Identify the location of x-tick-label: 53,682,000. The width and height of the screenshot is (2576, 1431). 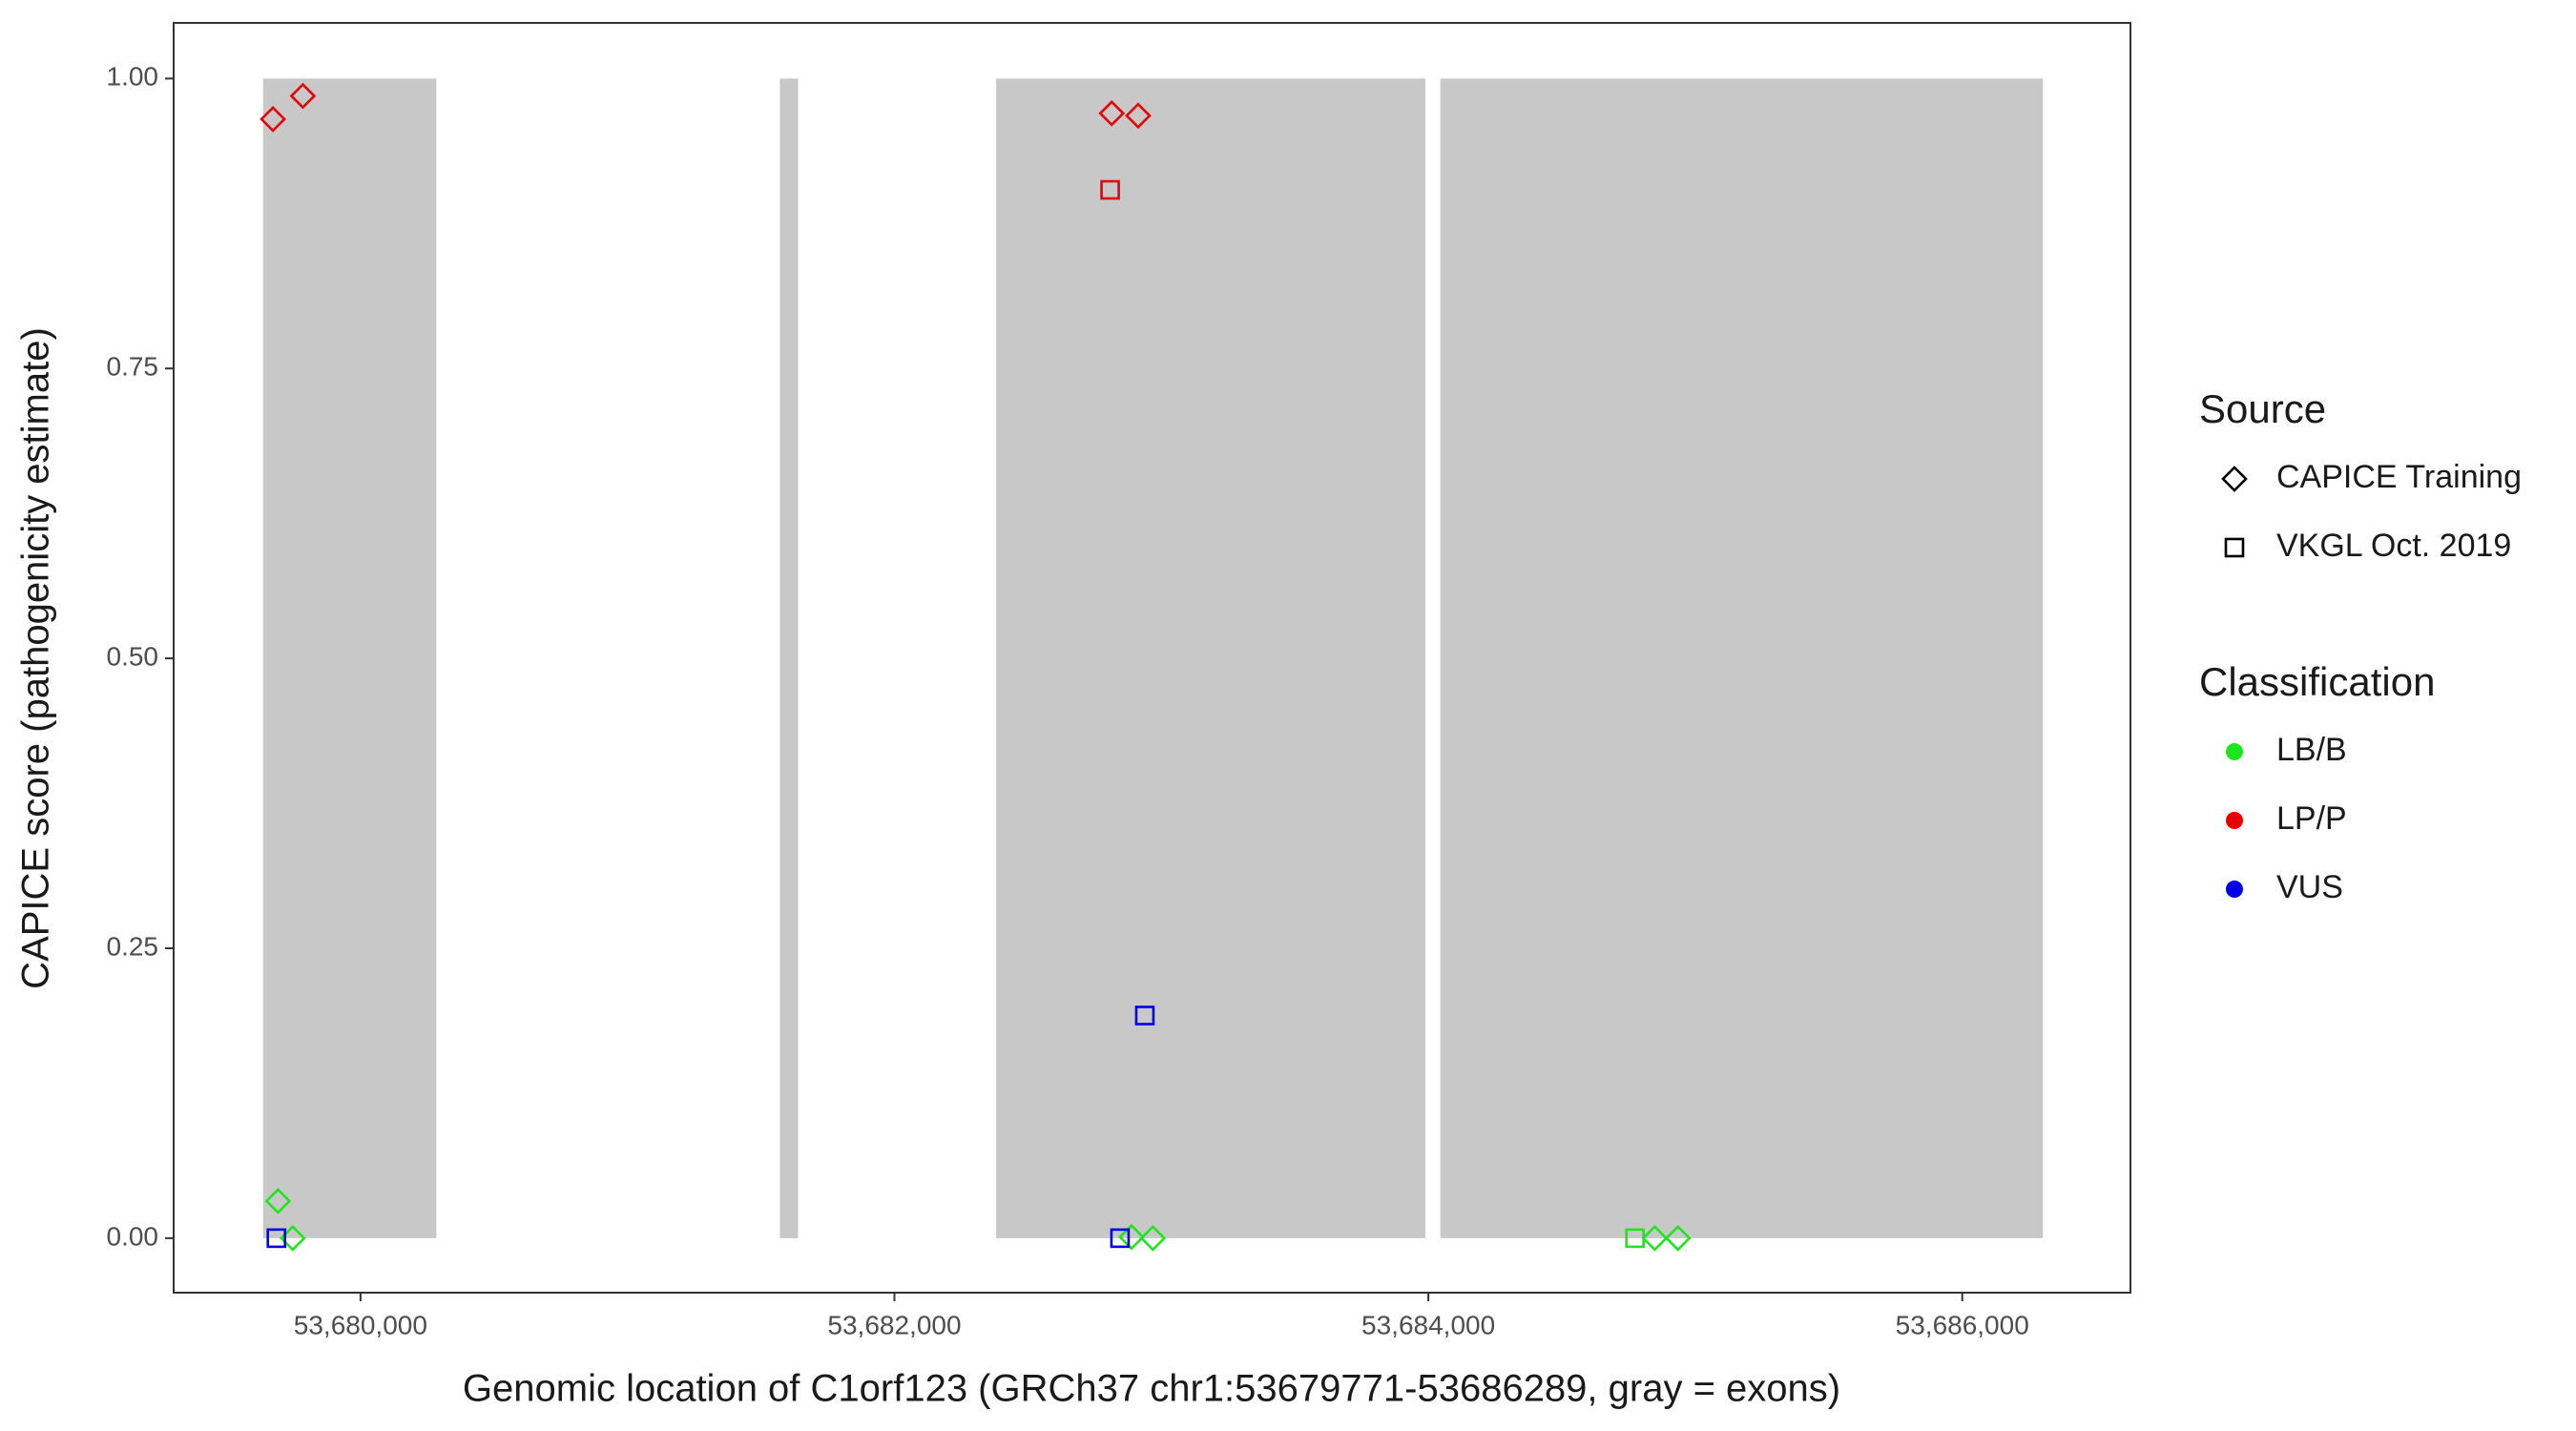
(894, 1324).